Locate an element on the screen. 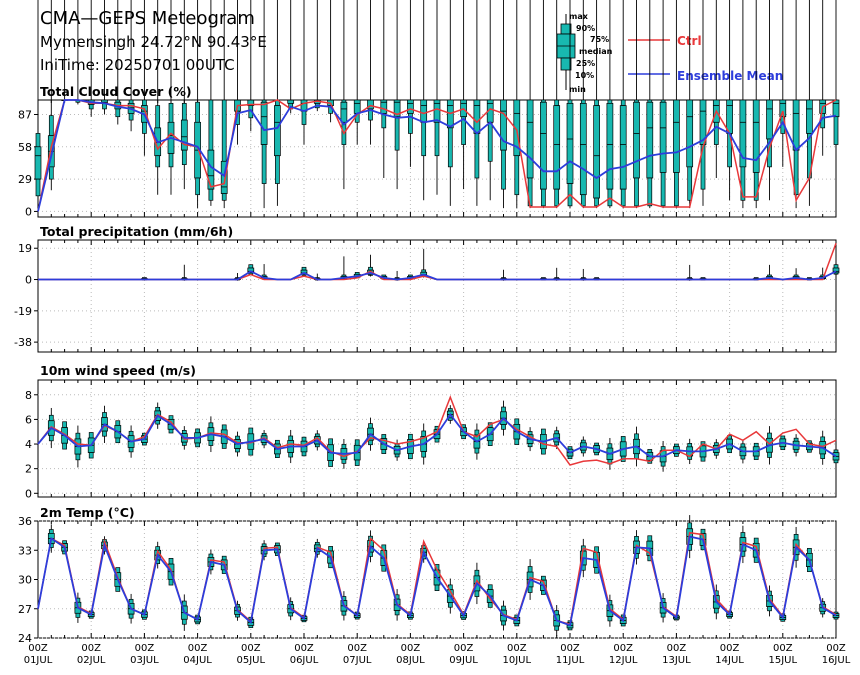 The width and height of the screenshot is (860, 675). legend-p75: 75% is located at coordinates (599, 39).